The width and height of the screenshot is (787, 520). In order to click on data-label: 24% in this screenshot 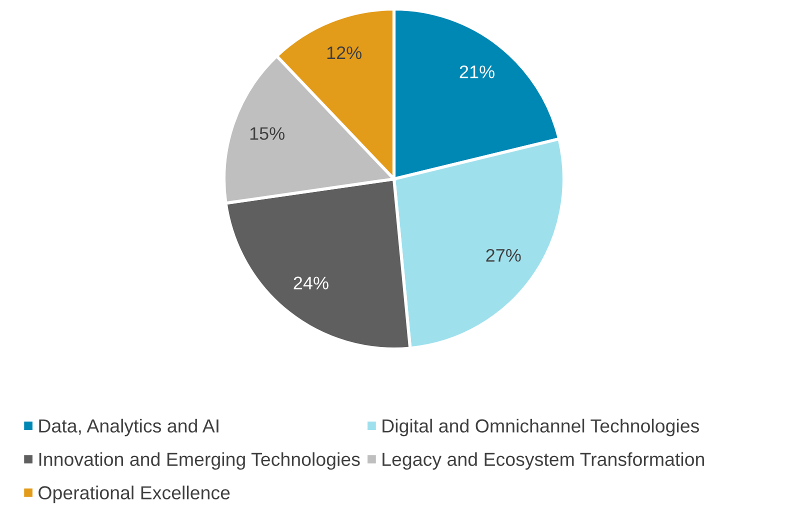, I will do `click(311, 283)`.